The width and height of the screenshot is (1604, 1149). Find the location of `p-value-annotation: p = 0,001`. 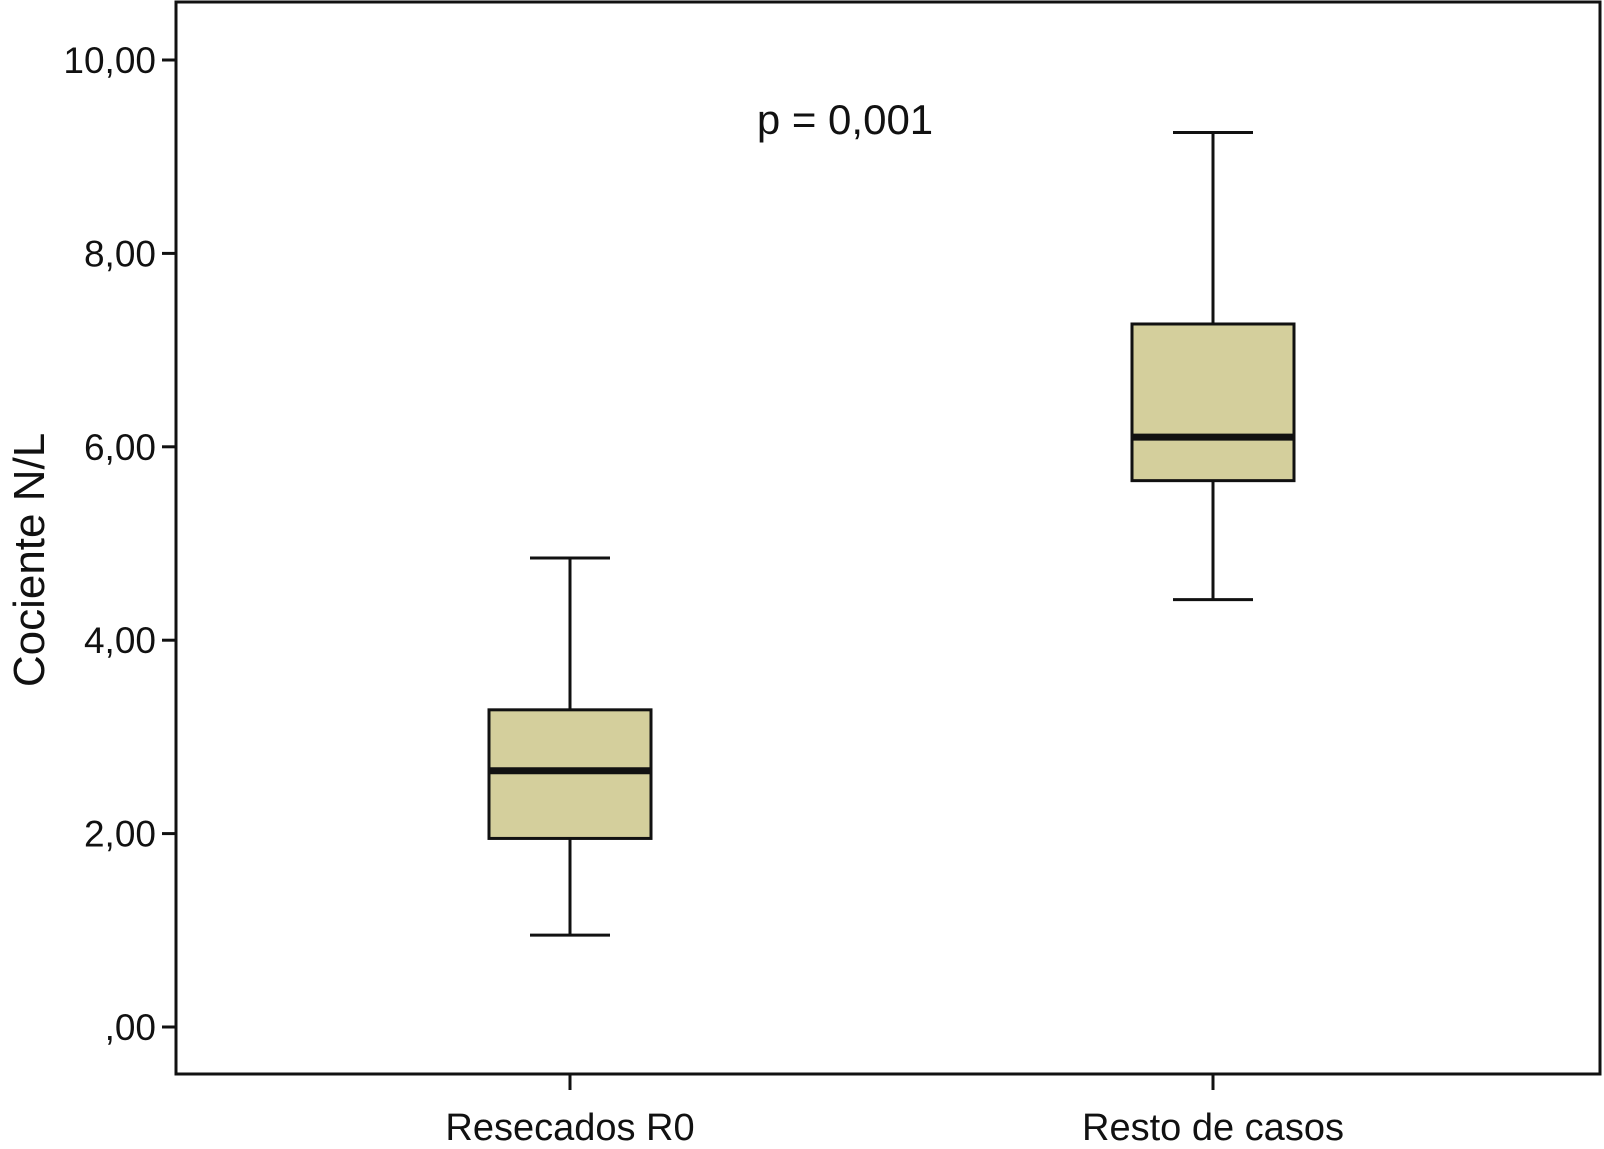

p-value-annotation: p = 0,001 is located at coordinates (845, 119).